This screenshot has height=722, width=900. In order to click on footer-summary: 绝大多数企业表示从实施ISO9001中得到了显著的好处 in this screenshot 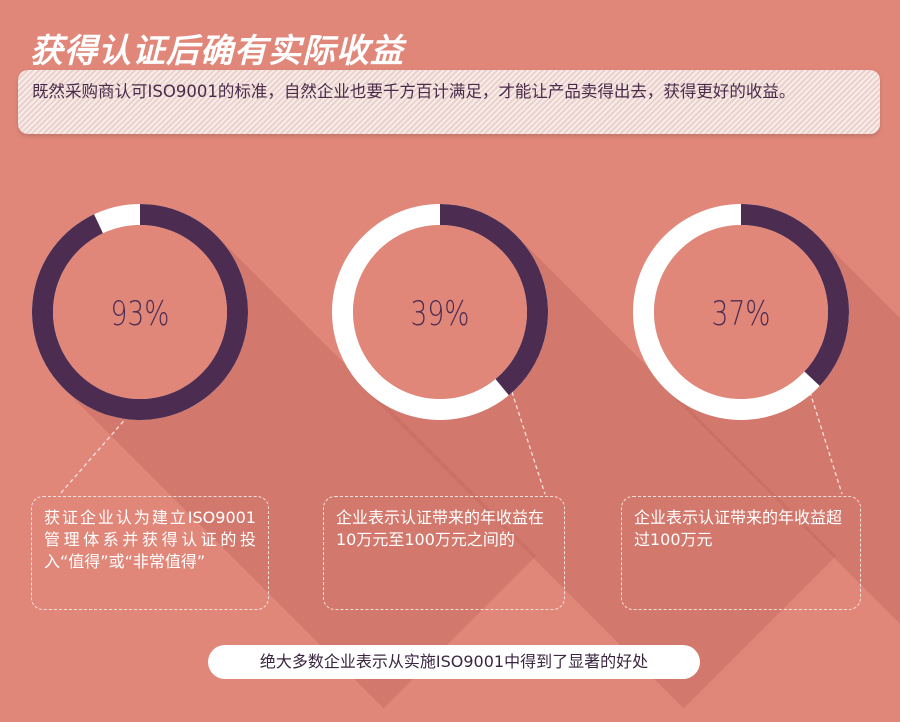, I will do `click(454, 662)`.